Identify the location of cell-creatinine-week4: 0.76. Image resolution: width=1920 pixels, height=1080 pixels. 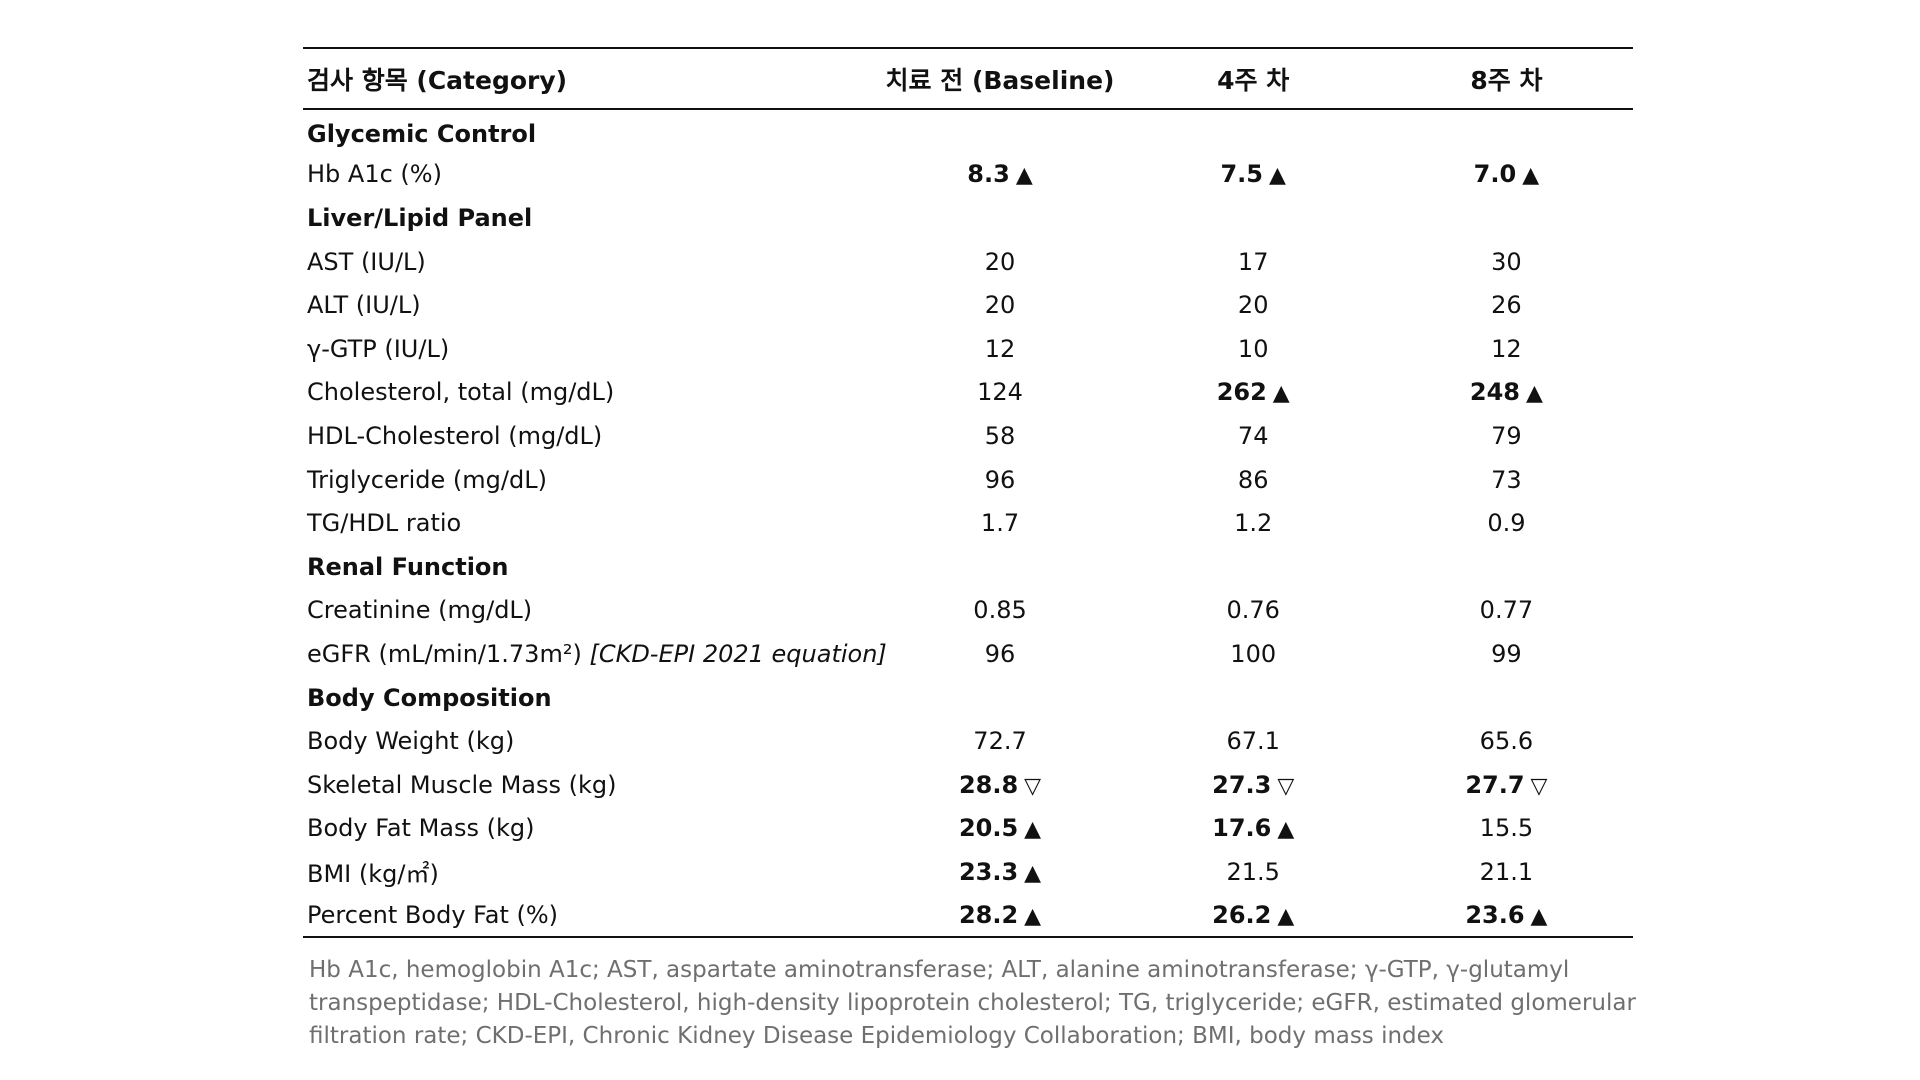
(1253, 610).